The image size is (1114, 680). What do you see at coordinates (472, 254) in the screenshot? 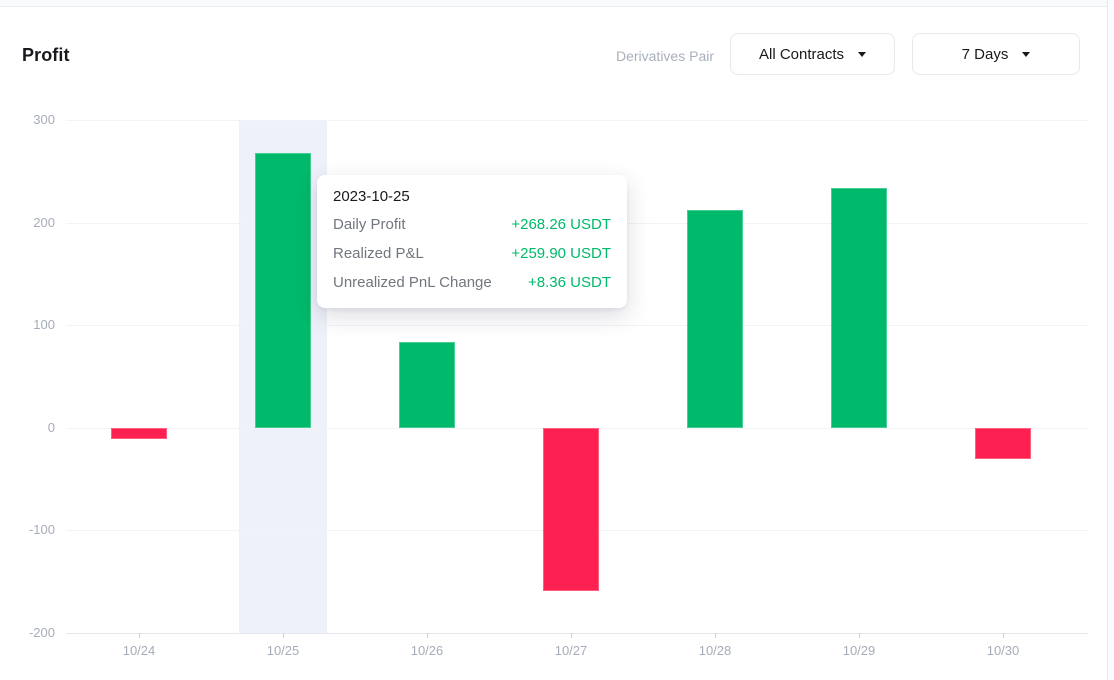
I see `tooltip-row: Realized P&L +259.90 USDT` at bounding box center [472, 254].